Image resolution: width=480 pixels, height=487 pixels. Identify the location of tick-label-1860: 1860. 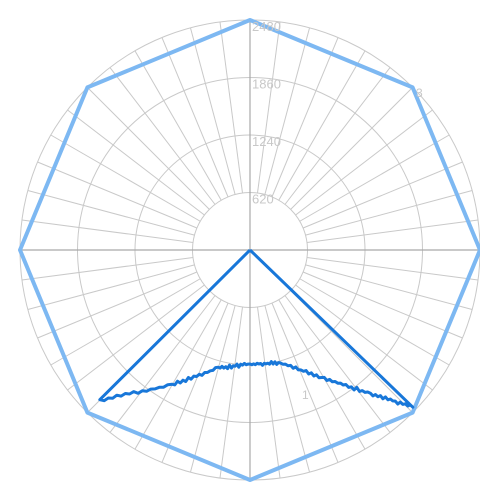
(266, 84).